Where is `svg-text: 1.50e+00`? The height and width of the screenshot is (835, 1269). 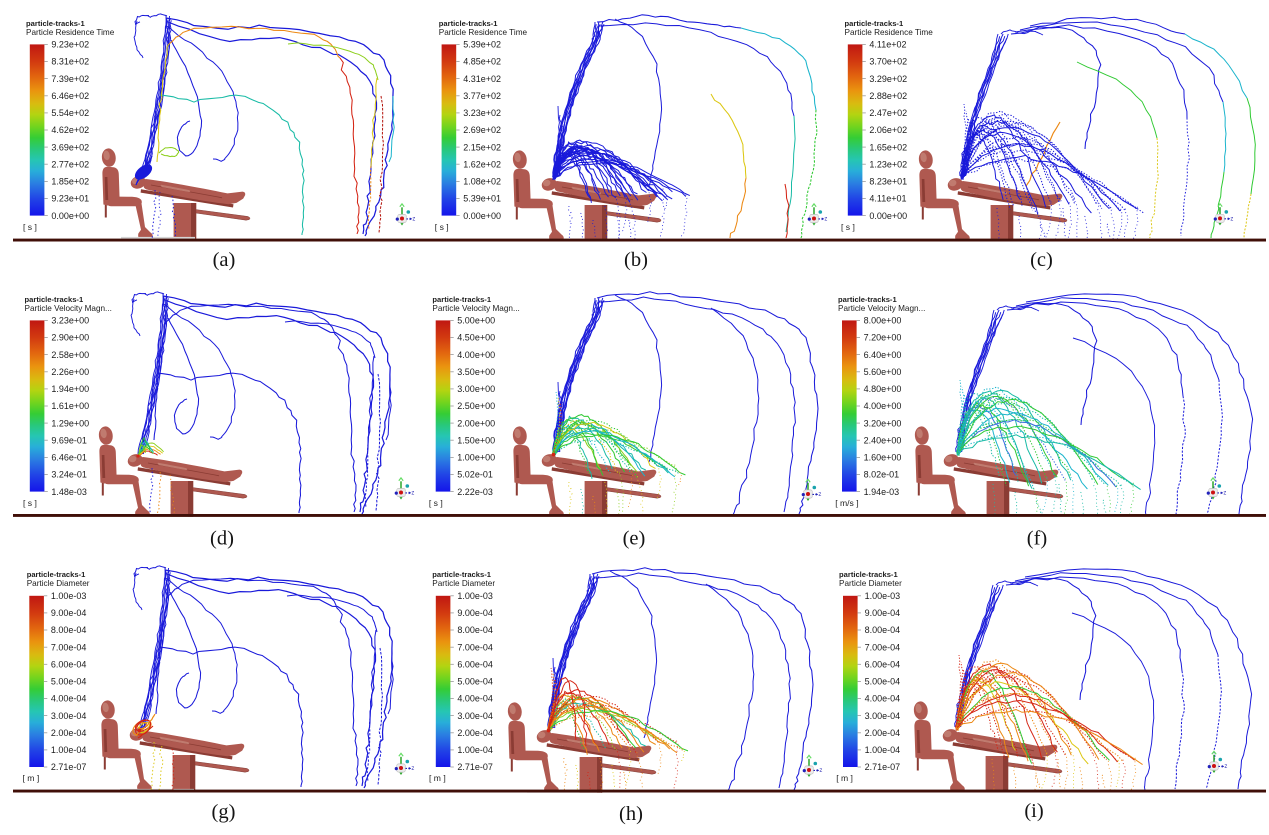 svg-text: 1.50e+00 is located at coordinates (476, 440).